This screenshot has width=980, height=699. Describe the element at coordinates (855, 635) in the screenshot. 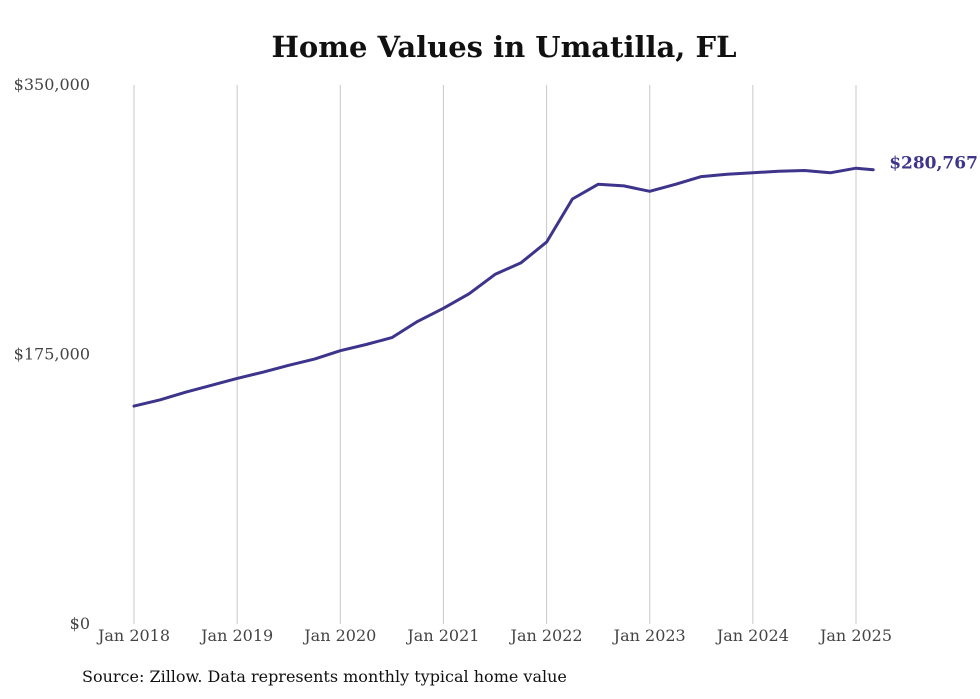

I see `x-tick-label: Jan 2025` at that location.